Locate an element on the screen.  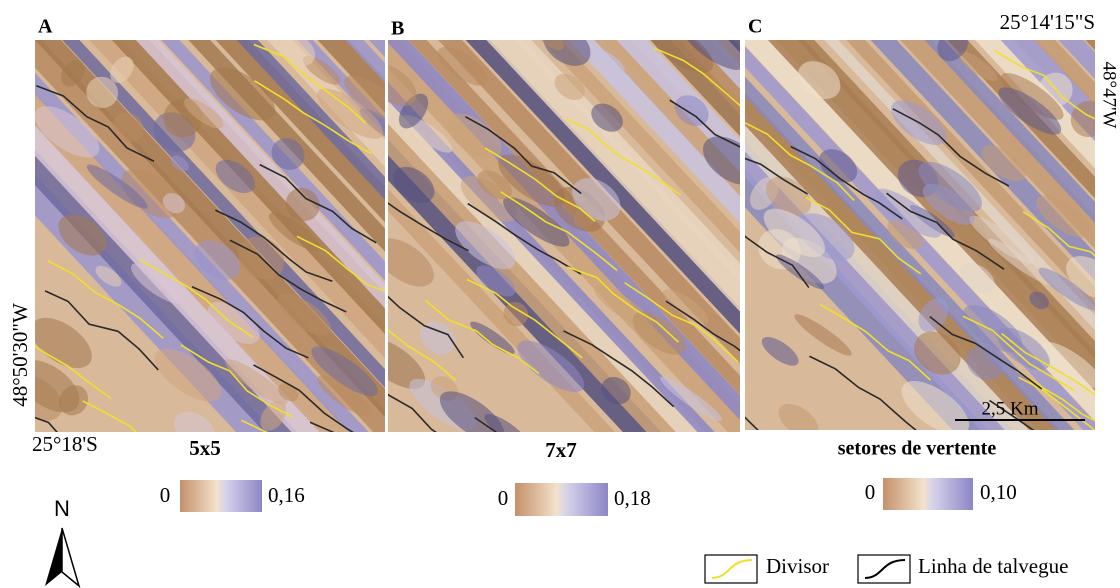
legend-label: Linha de talvegue is located at coordinates (993, 566).